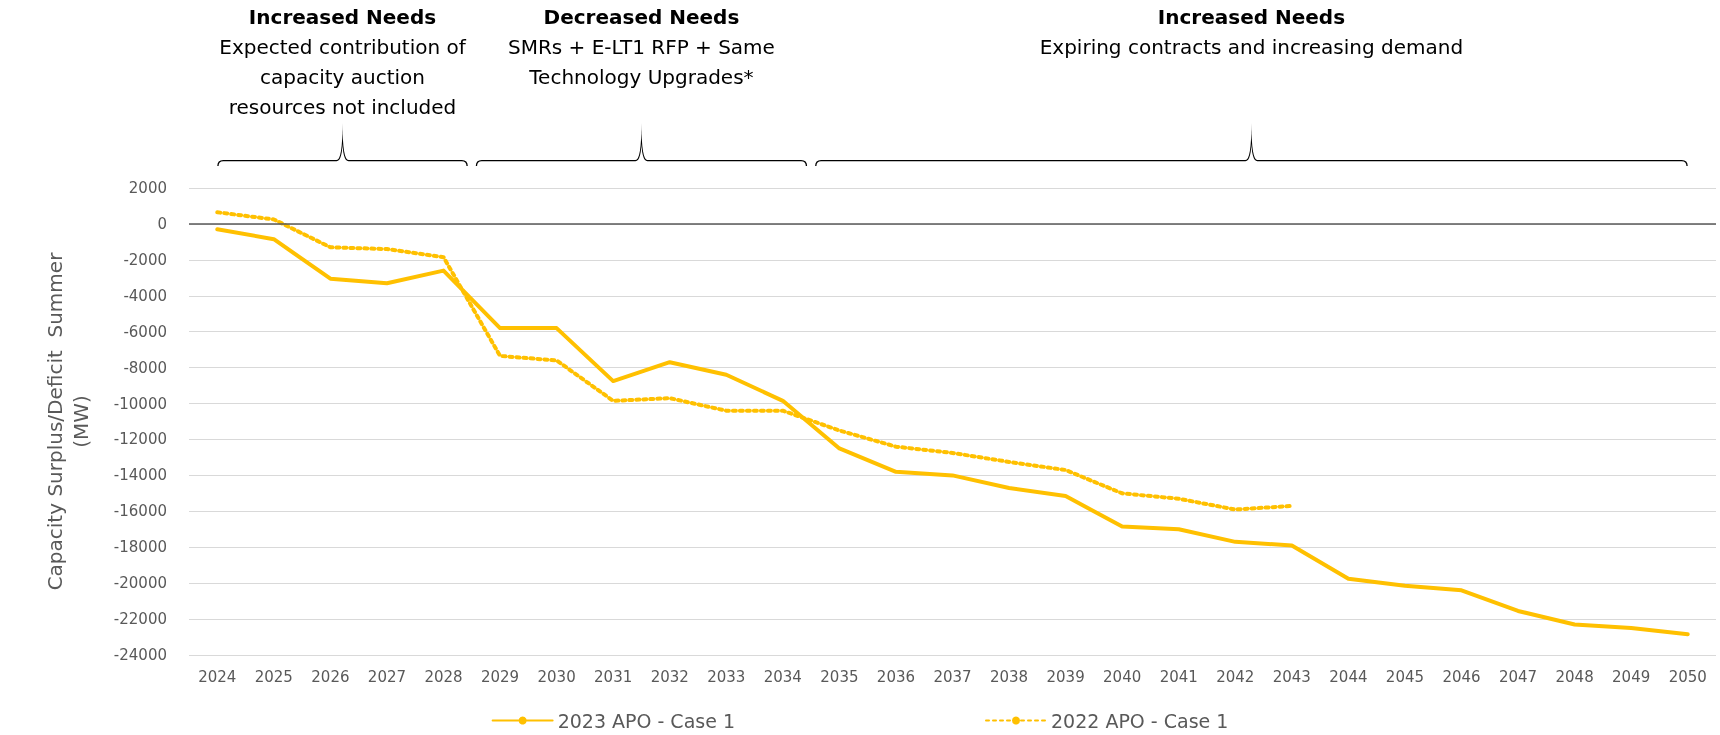  I want to click on y-tick-label: -14000, so click(140, 475).